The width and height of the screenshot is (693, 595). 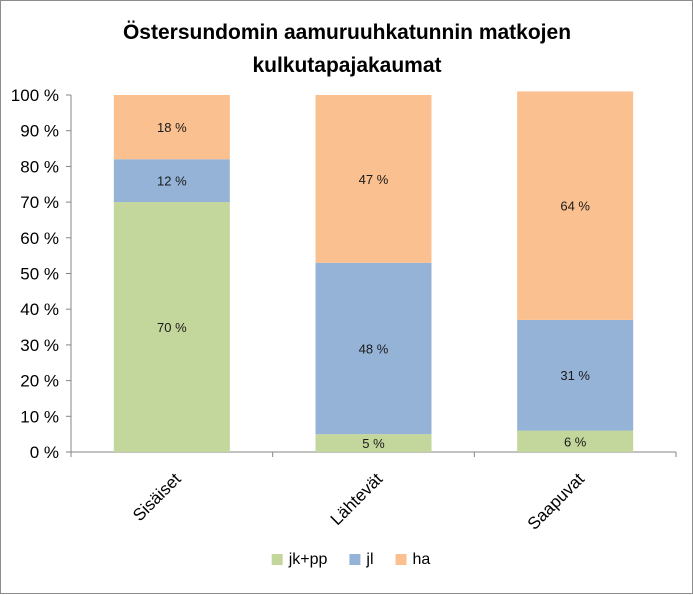 I want to click on y-tick-label: 100 %, so click(x=35, y=95).